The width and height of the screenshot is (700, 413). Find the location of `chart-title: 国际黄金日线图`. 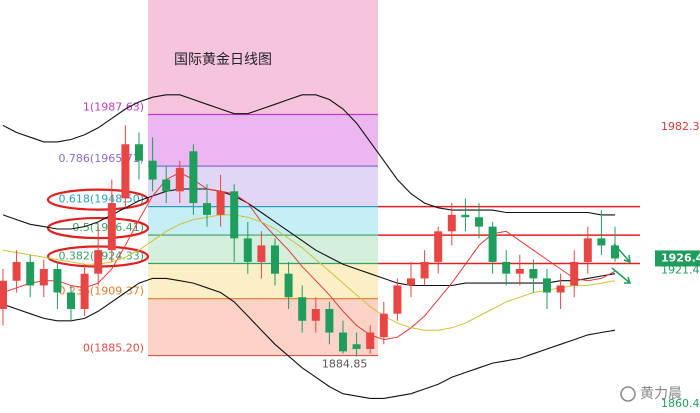

chart-title: 国际黄金日线图 is located at coordinates (223, 59).